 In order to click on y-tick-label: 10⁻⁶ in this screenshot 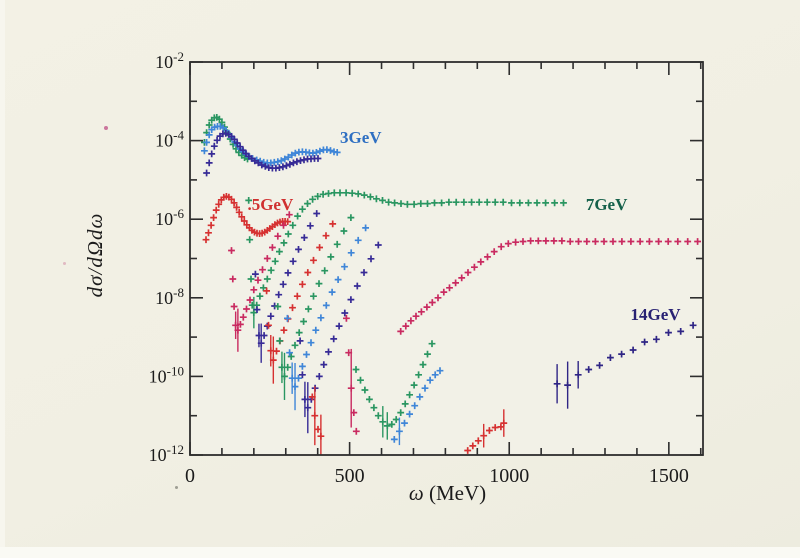, I will do `click(169, 217)`.